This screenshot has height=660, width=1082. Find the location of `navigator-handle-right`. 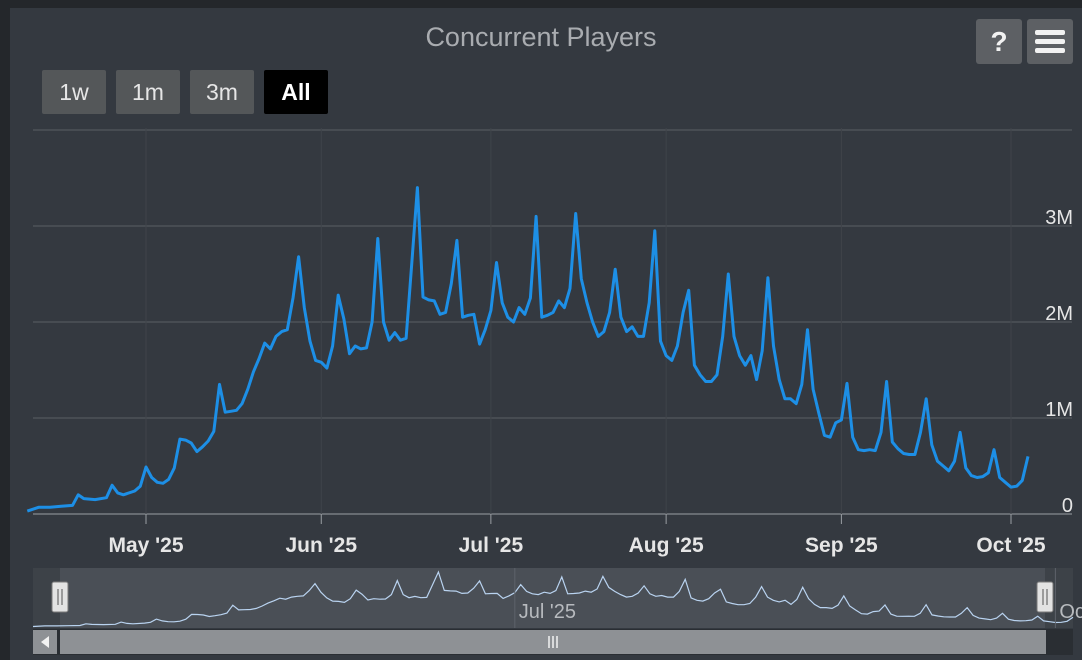

navigator-handle-right is located at coordinates (1045, 597).